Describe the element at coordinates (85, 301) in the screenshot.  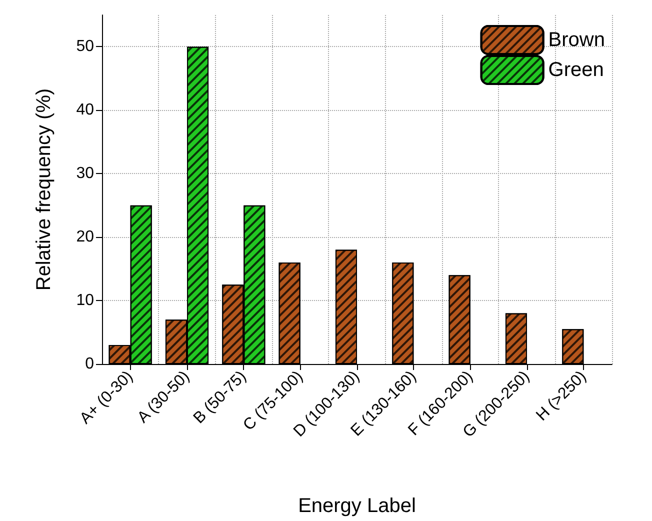
I see `y-tick-label: 10` at that location.